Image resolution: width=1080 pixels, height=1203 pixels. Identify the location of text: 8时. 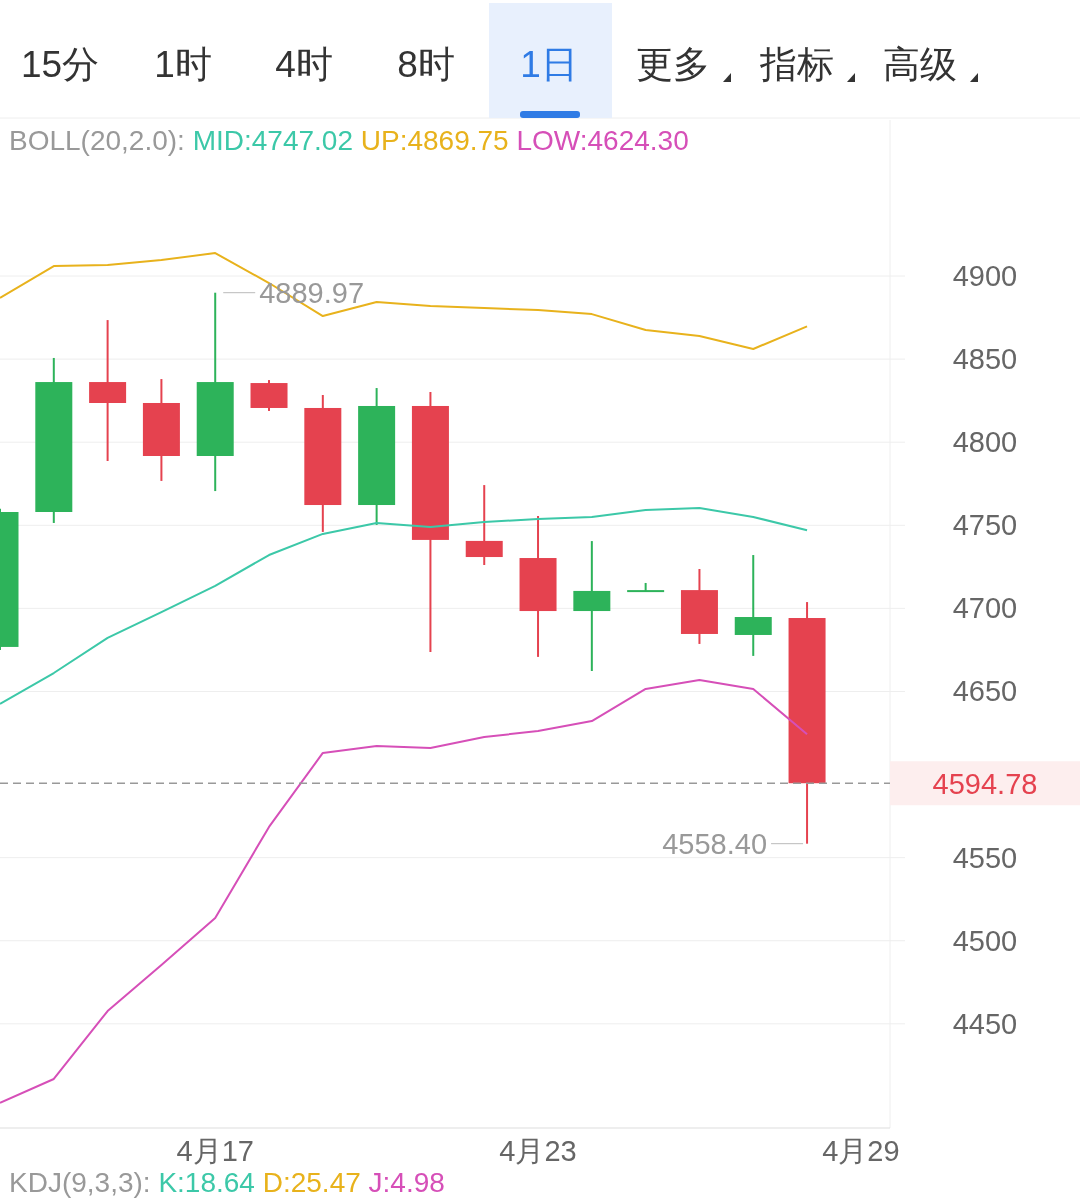
(426, 64).